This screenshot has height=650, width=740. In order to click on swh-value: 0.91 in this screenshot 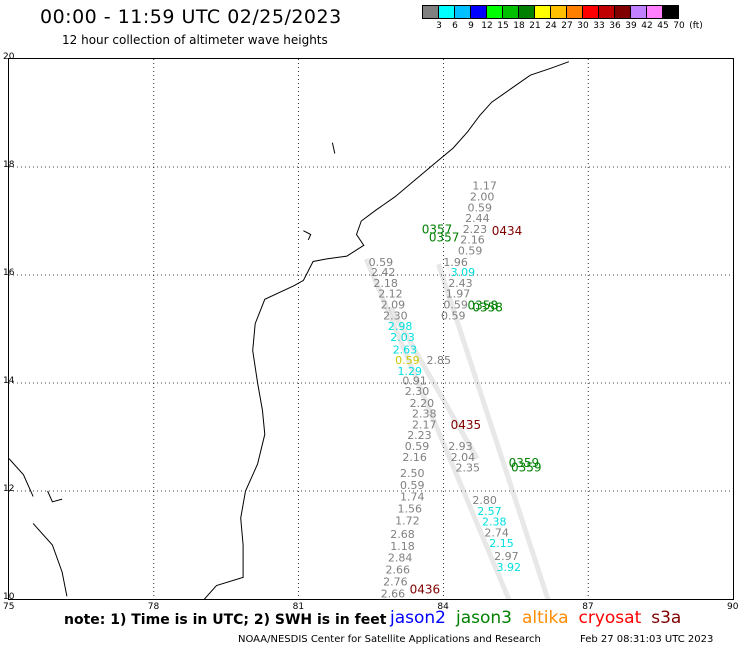, I will do `click(414, 381)`.